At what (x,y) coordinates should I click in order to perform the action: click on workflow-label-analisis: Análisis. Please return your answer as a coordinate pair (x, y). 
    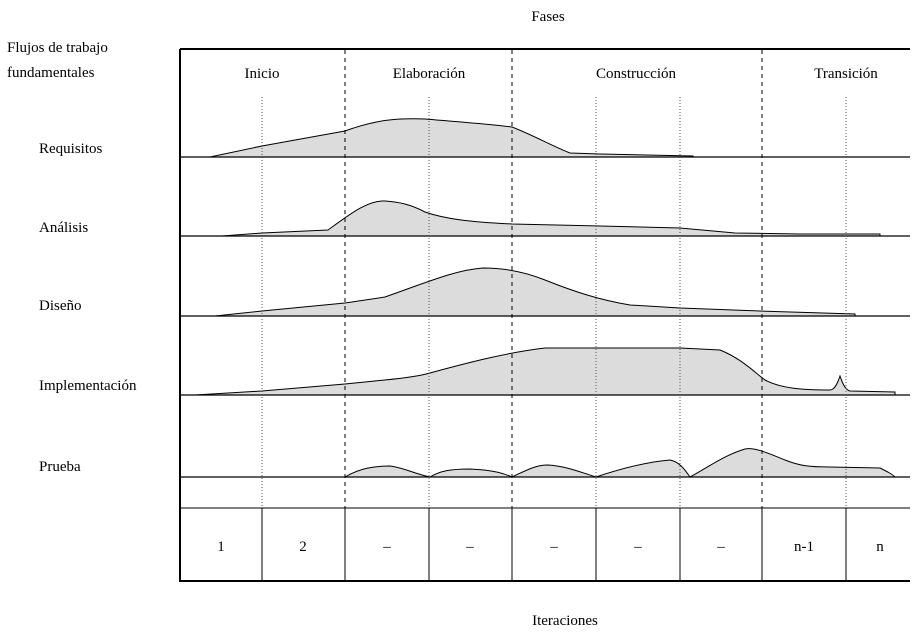
    Looking at the image, I should click on (63, 228).